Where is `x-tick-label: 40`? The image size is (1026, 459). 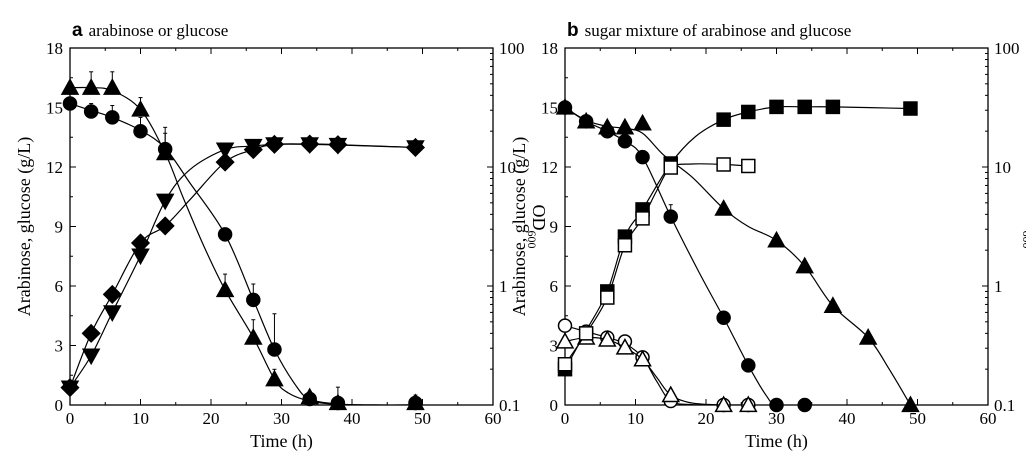 x-tick-label: 40 is located at coordinates (352, 418).